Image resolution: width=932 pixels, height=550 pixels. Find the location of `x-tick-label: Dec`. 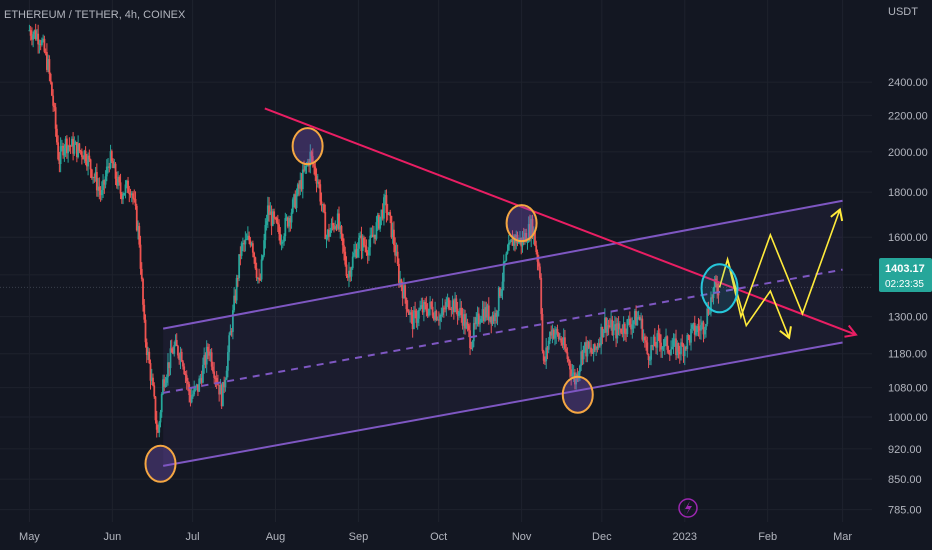

x-tick-label: Dec is located at coordinates (602, 537).